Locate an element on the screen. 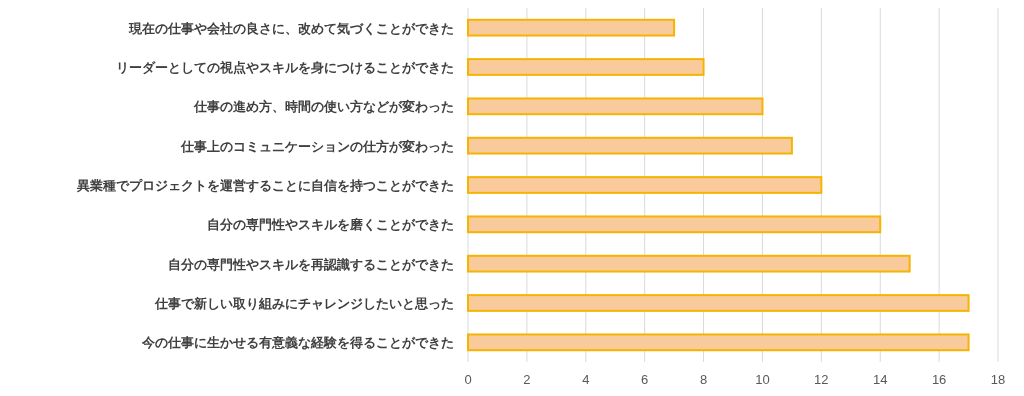 Image resolution: width=1024 pixels, height=396 pixels. x-tick-label: 4 is located at coordinates (586, 379).